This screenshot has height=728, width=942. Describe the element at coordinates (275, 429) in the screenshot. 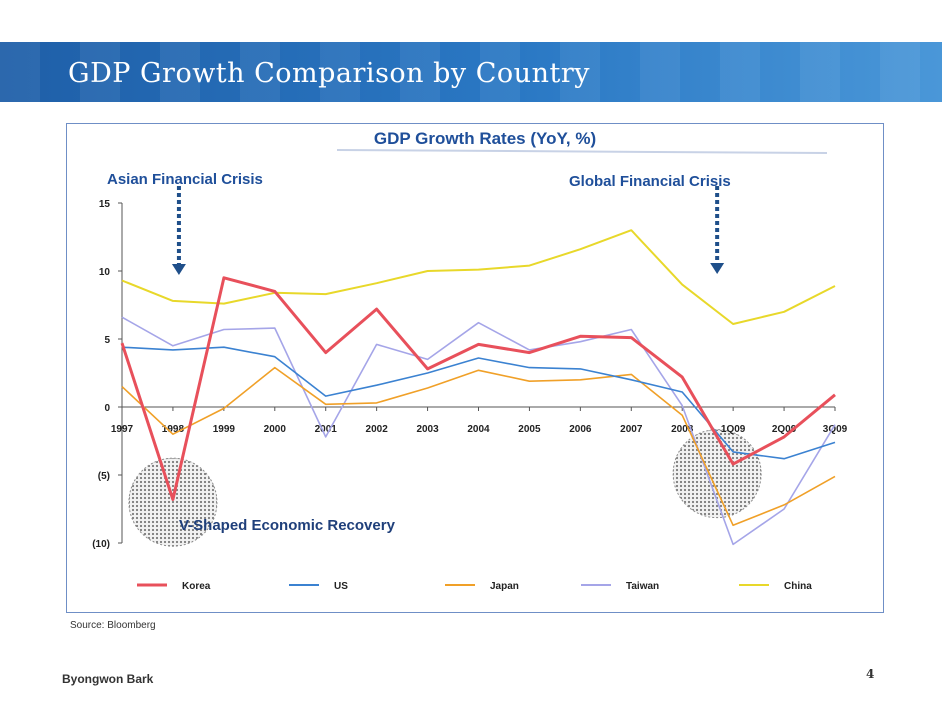

I see `x-tick-label: 2000` at that location.